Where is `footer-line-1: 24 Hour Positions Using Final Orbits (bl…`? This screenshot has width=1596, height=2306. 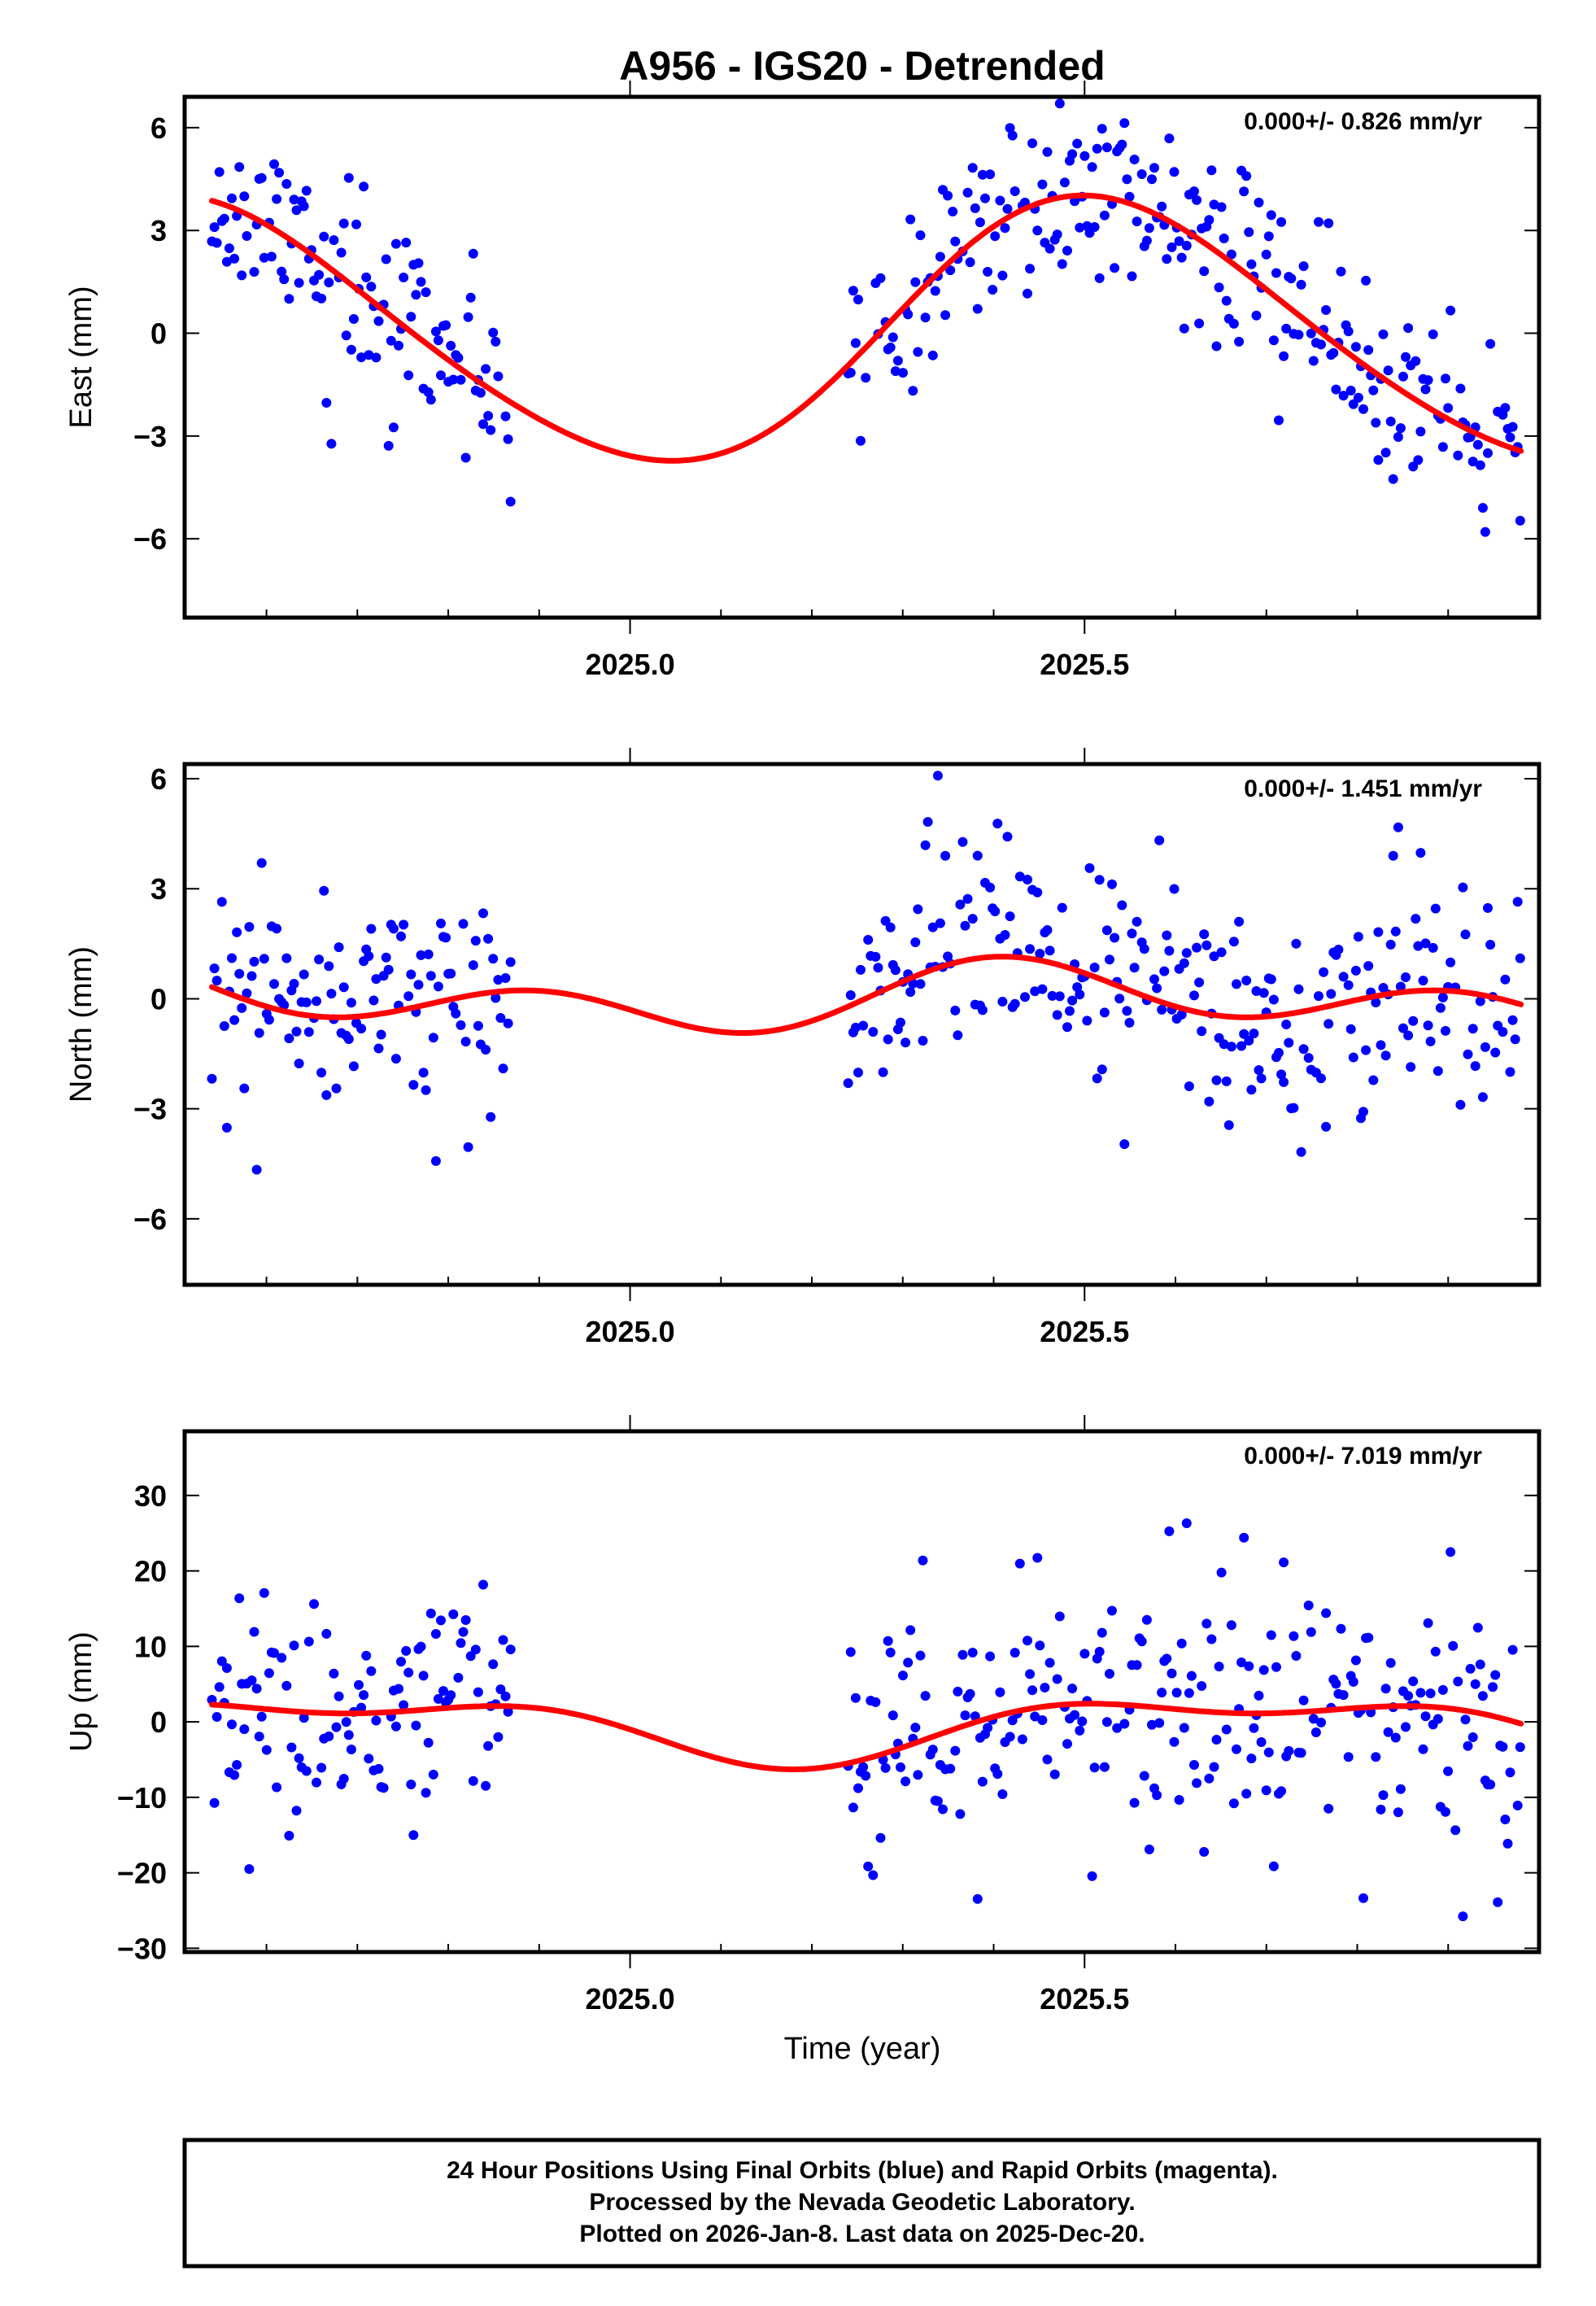
footer-line-1: 24 Hour Positions Using Final Orbits (bl… is located at coordinates (862, 2170).